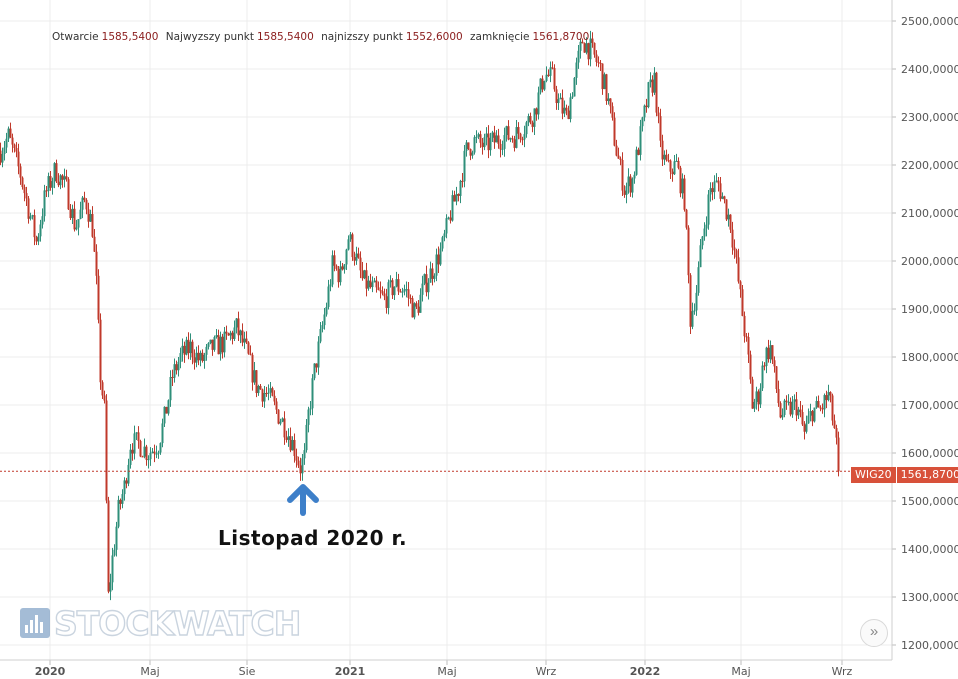 This screenshot has height=679, width=958. Describe the element at coordinates (929, 261) in the screenshot. I see `y-tick-label: 2000,0000` at that location.